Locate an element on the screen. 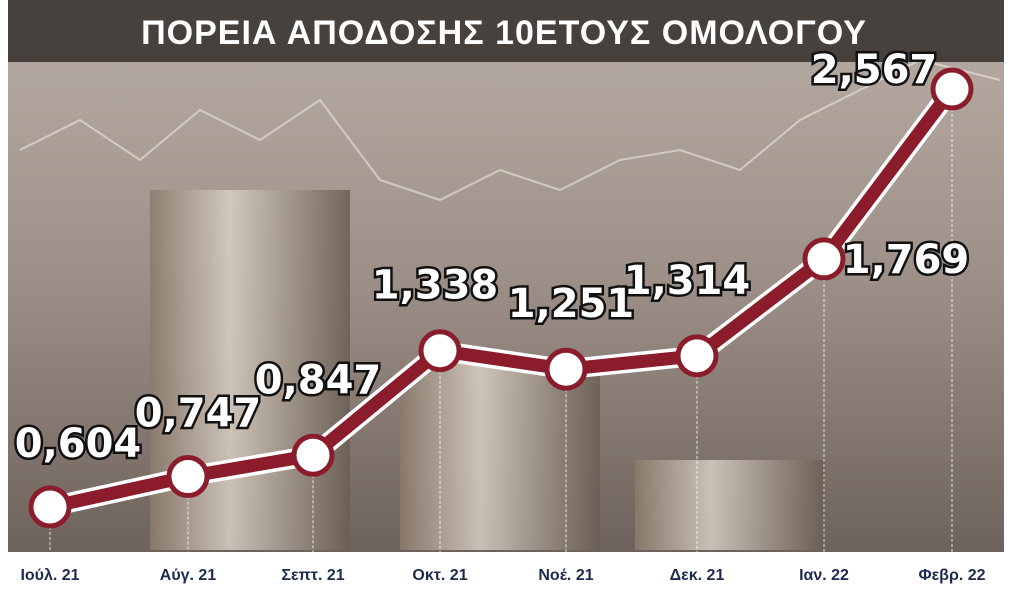 The height and width of the screenshot is (595, 1024). axis-band is located at coordinates (506, 573).